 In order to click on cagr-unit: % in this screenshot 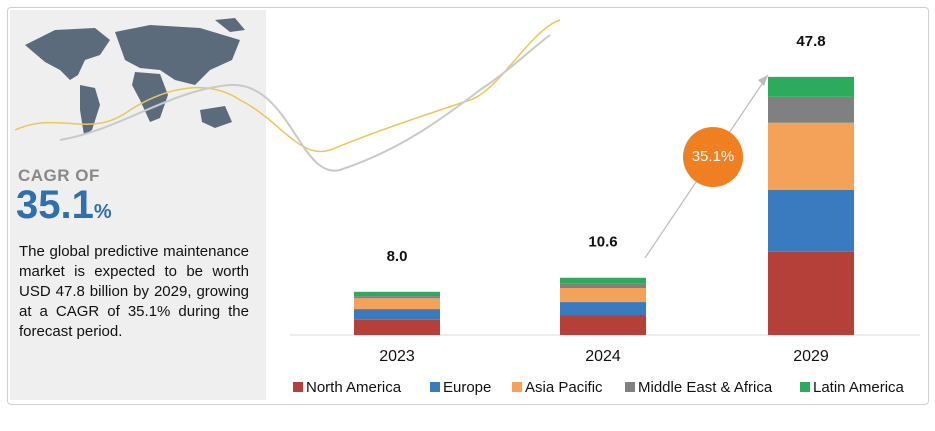, I will do `click(102, 212)`.